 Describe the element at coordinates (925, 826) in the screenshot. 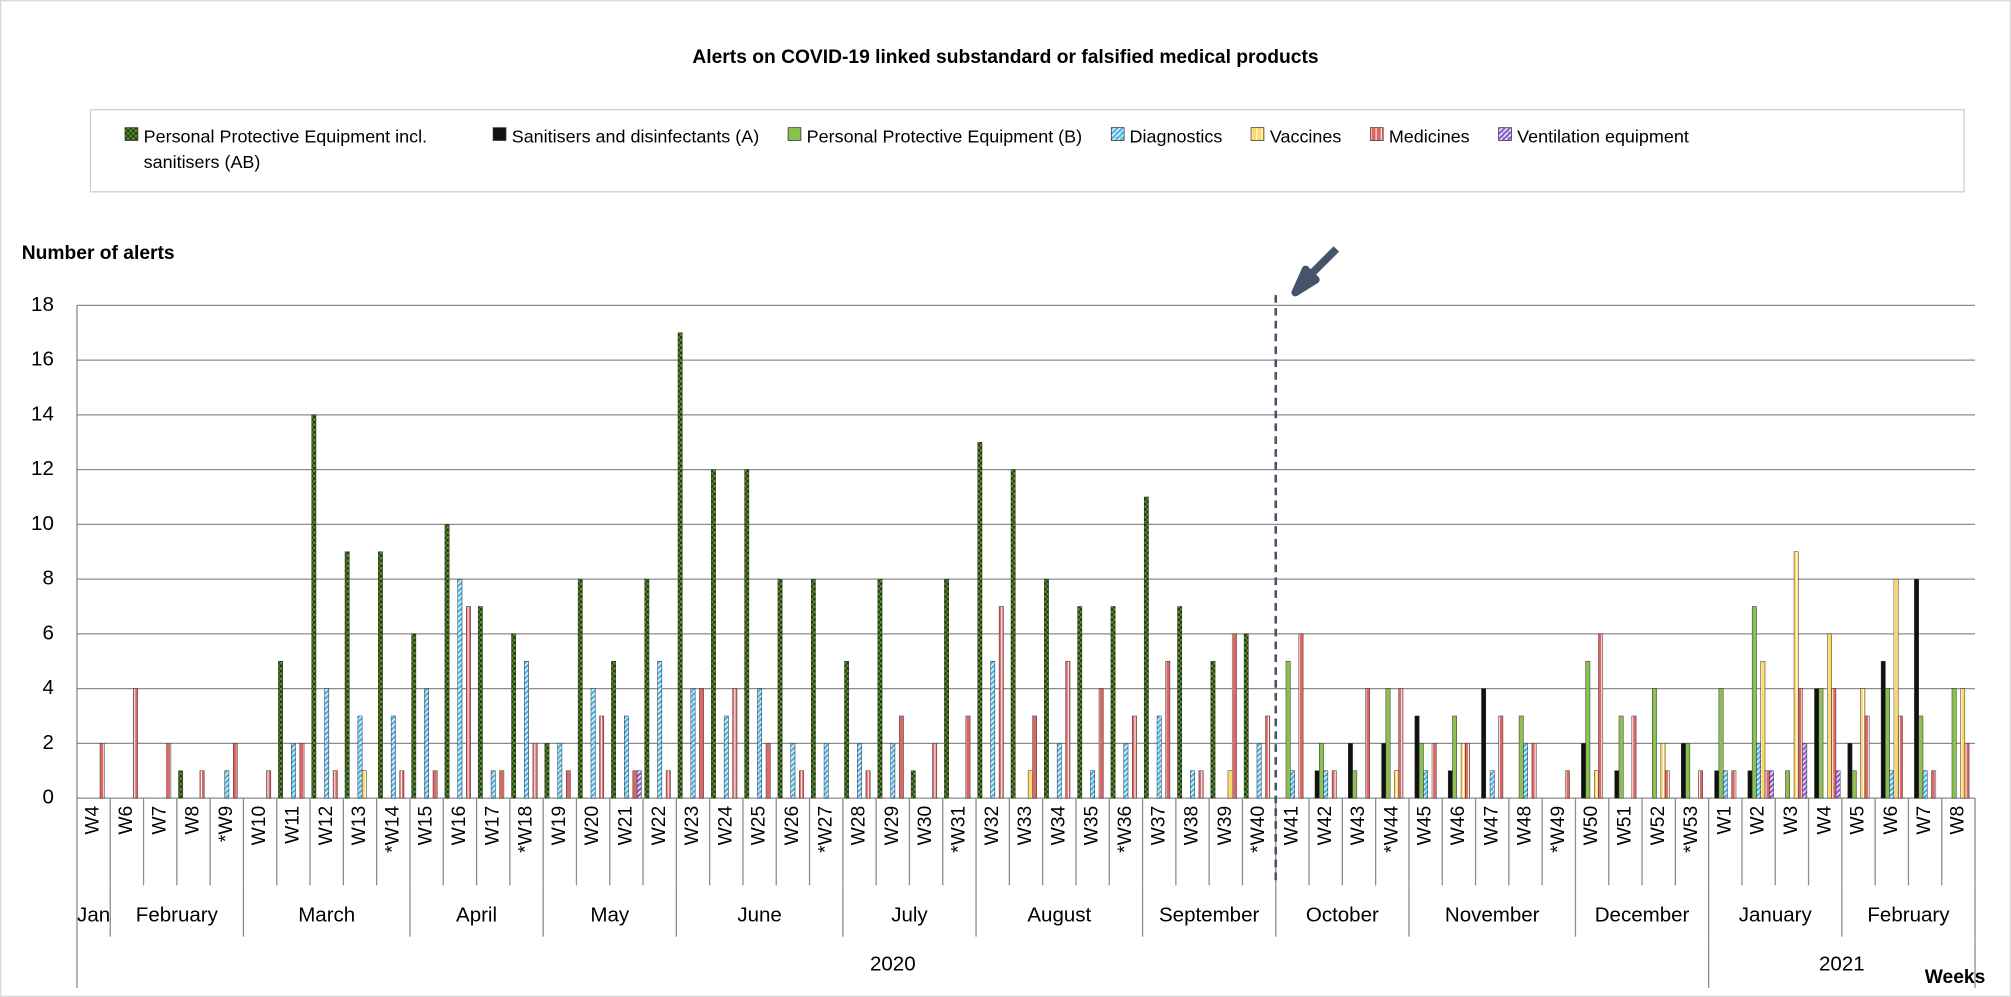

I see `x-tick-label: W30` at that location.